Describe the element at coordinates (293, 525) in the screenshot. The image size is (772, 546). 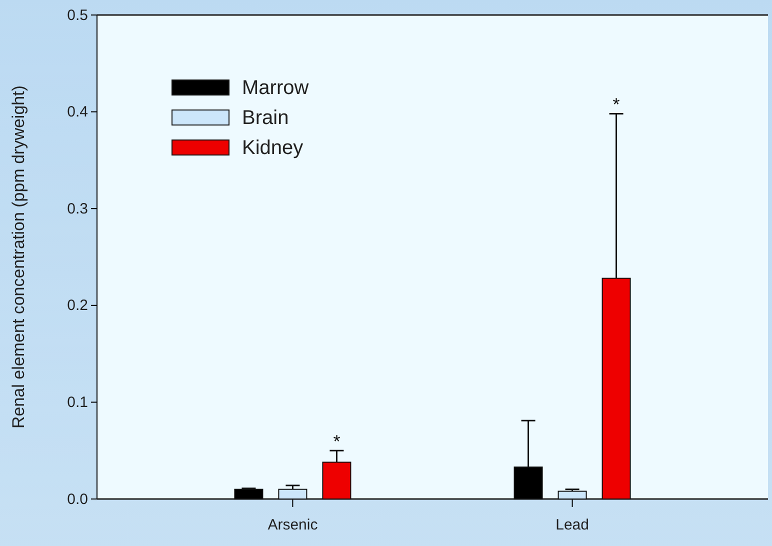
I see `x-tick-label: Arsenic` at that location.